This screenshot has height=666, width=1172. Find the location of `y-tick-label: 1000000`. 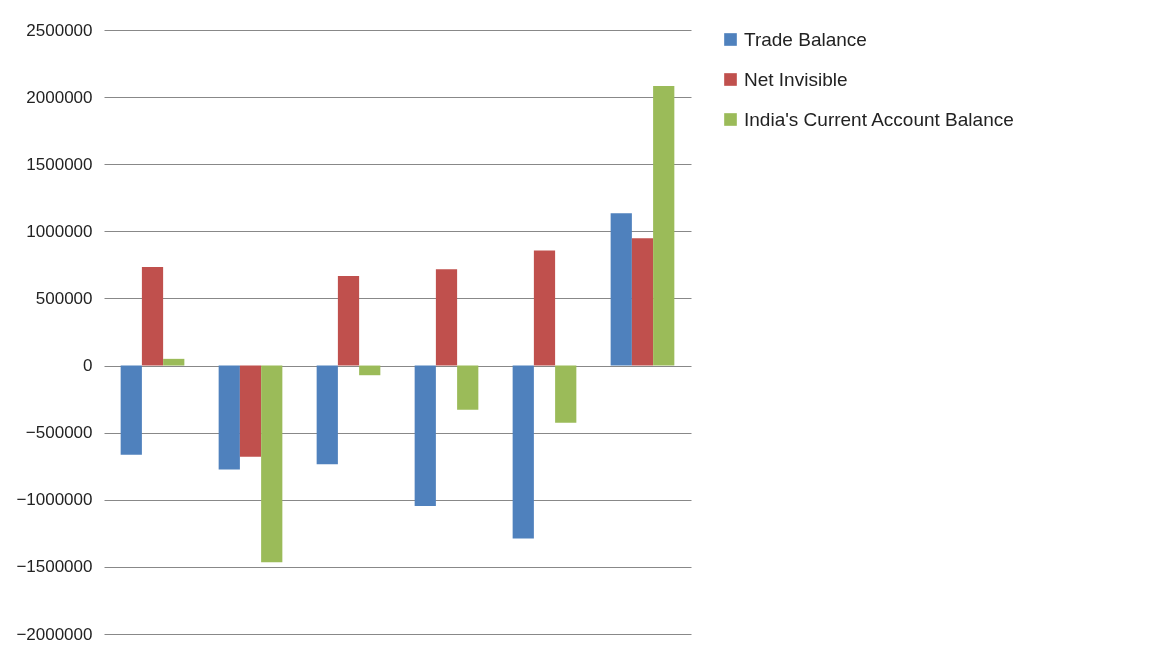

y-tick-label: 1000000 is located at coordinates (59, 231).